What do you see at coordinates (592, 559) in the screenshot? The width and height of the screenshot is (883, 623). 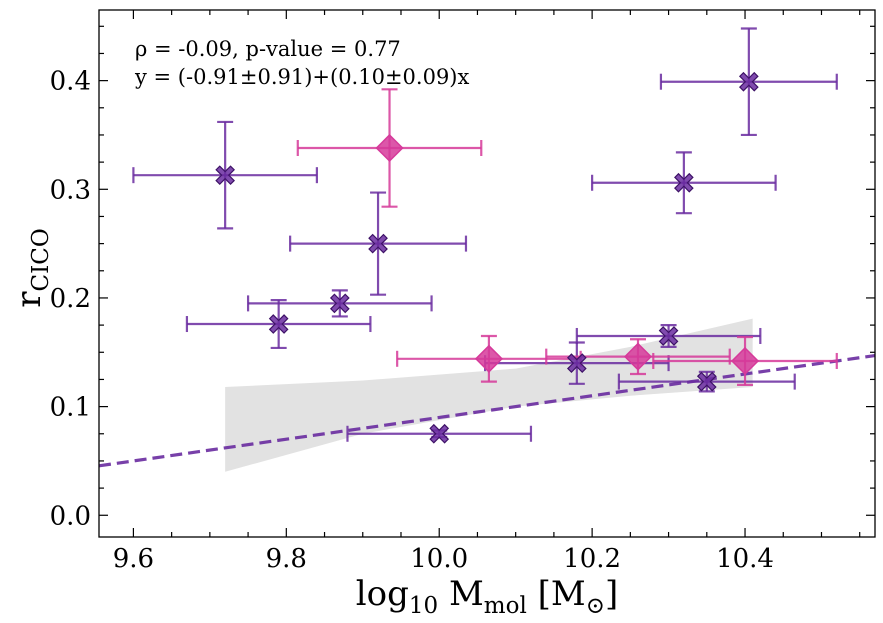 I see `x-tick-label: 10.2` at bounding box center [592, 559].